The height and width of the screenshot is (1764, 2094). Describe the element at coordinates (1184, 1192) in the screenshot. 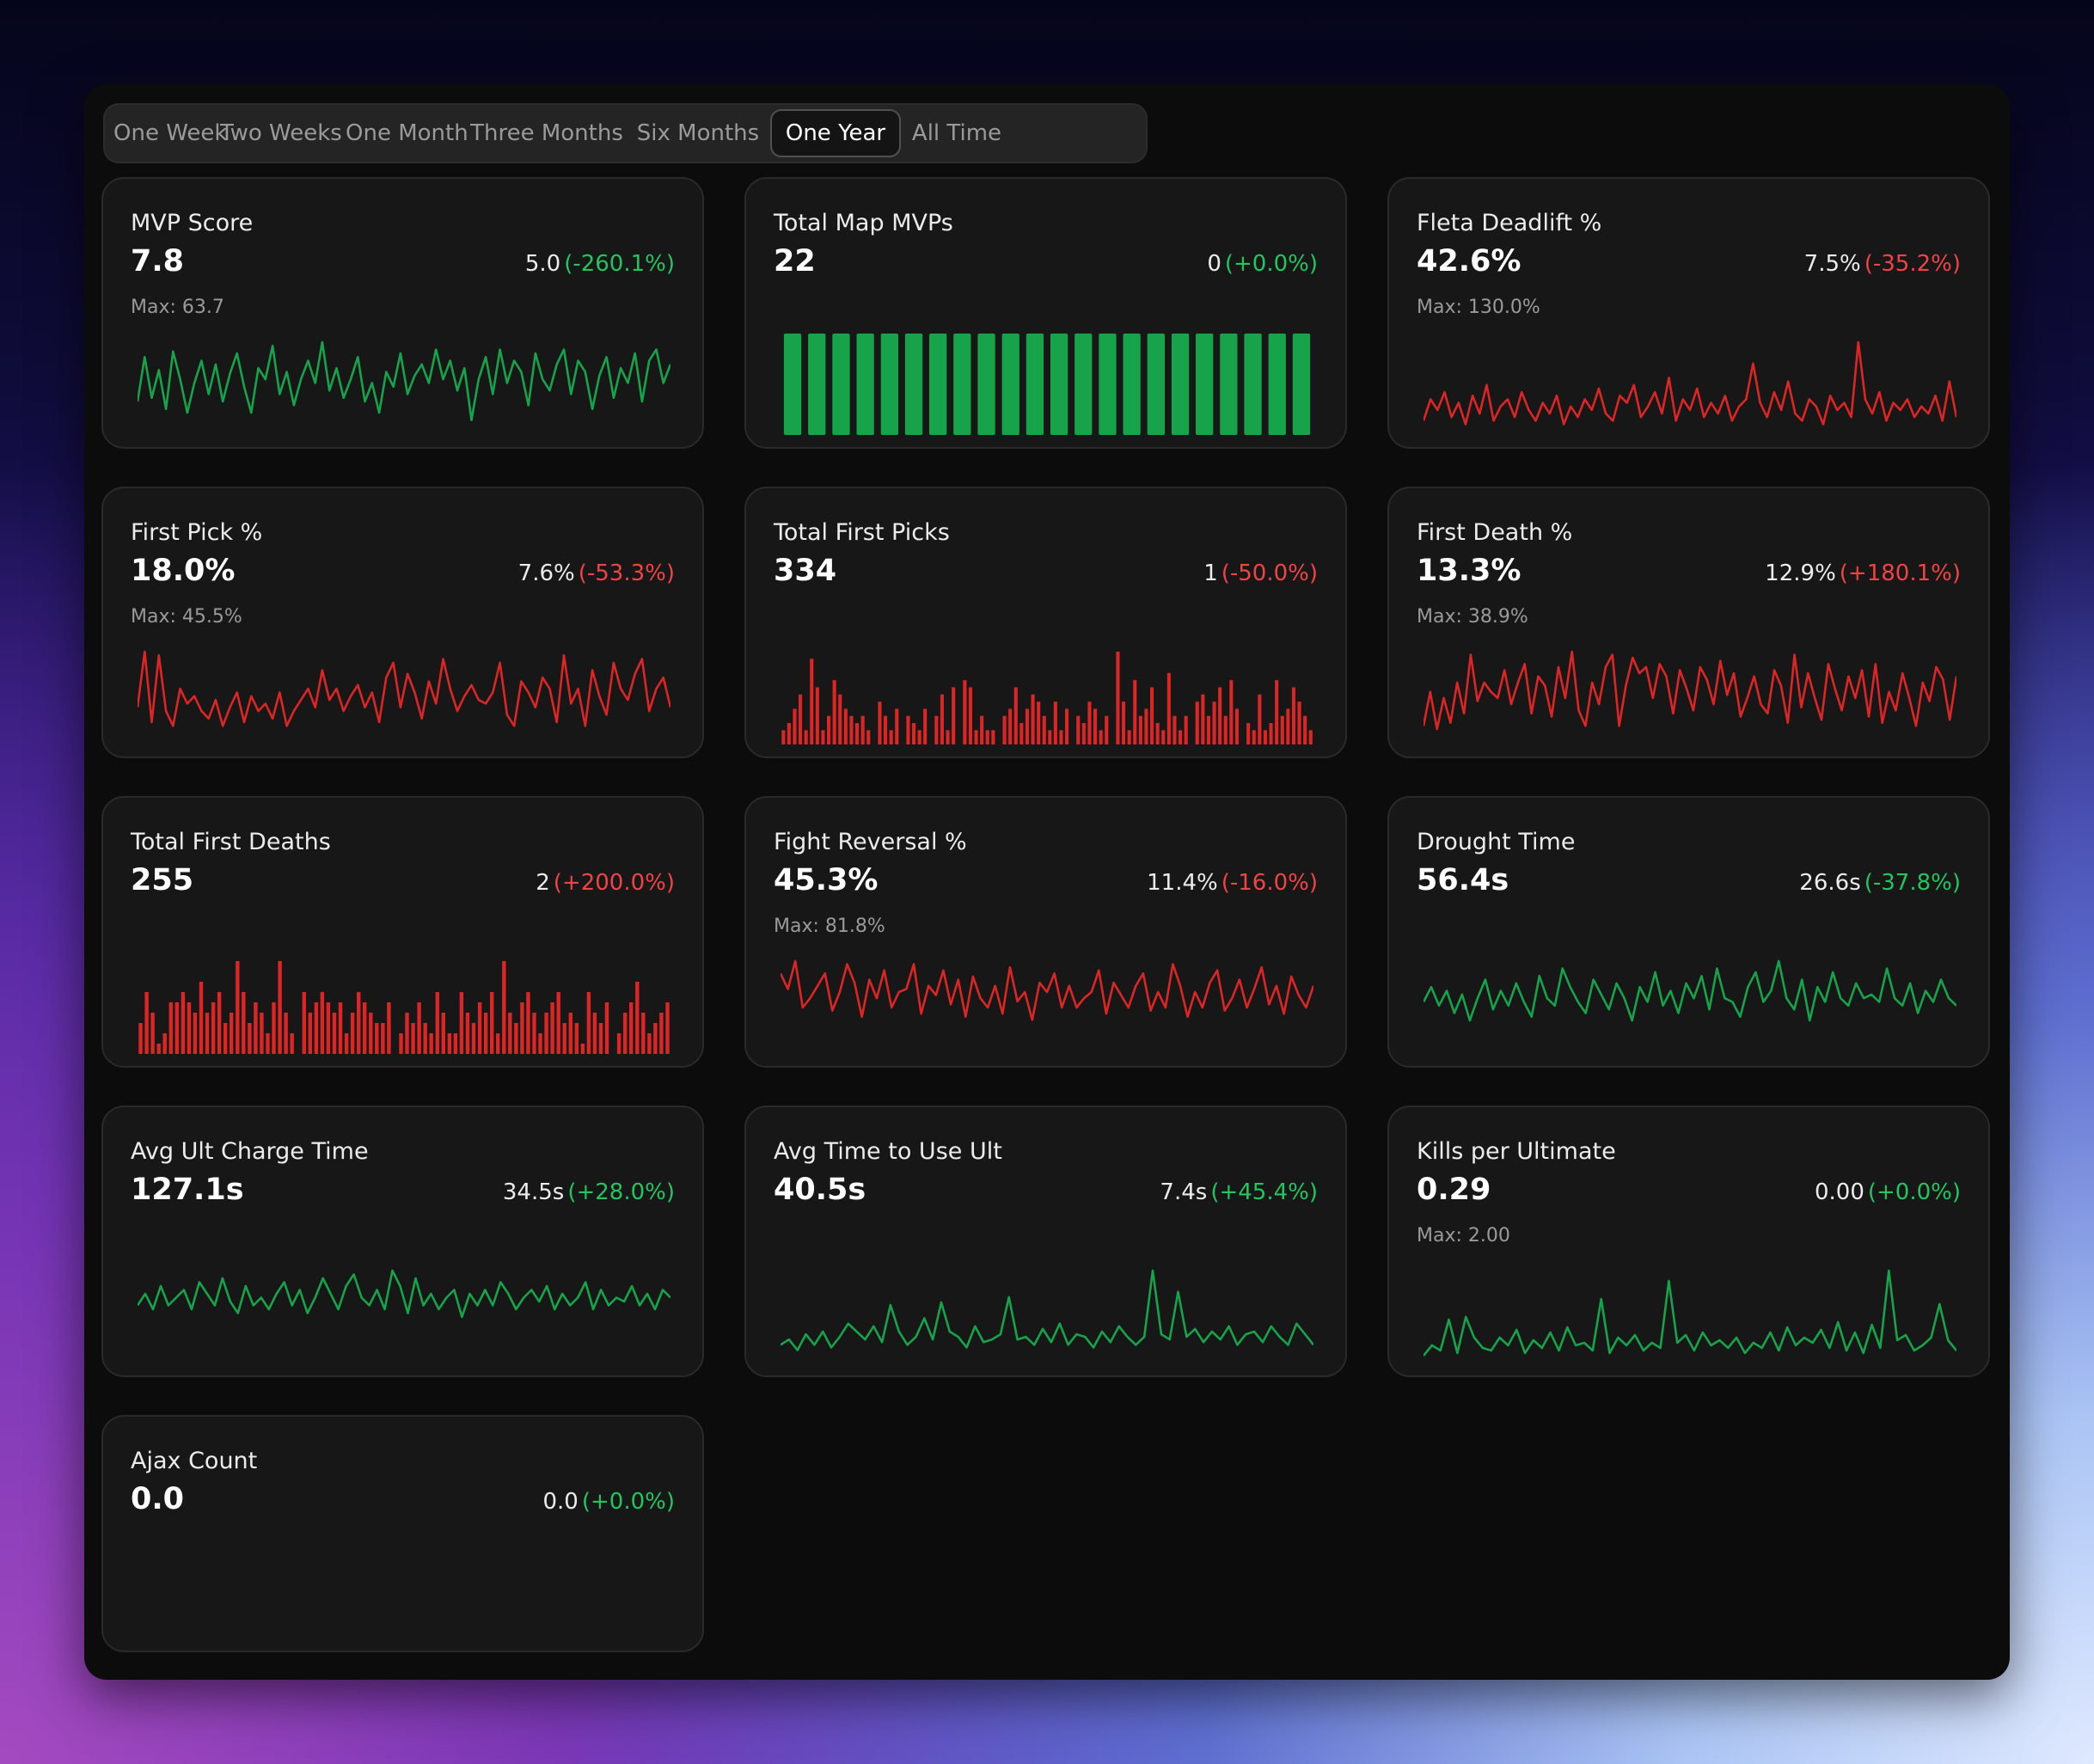

I see `recent-value: 7.4s` at that location.